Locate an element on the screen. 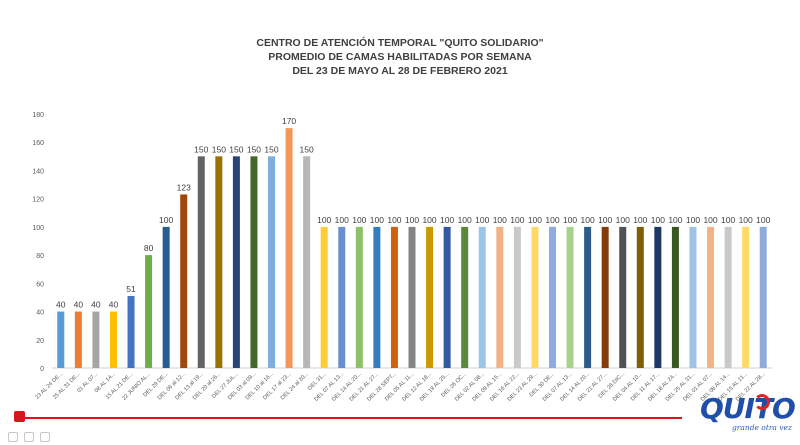  y-tick-label: 180 is located at coordinates (38, 115).